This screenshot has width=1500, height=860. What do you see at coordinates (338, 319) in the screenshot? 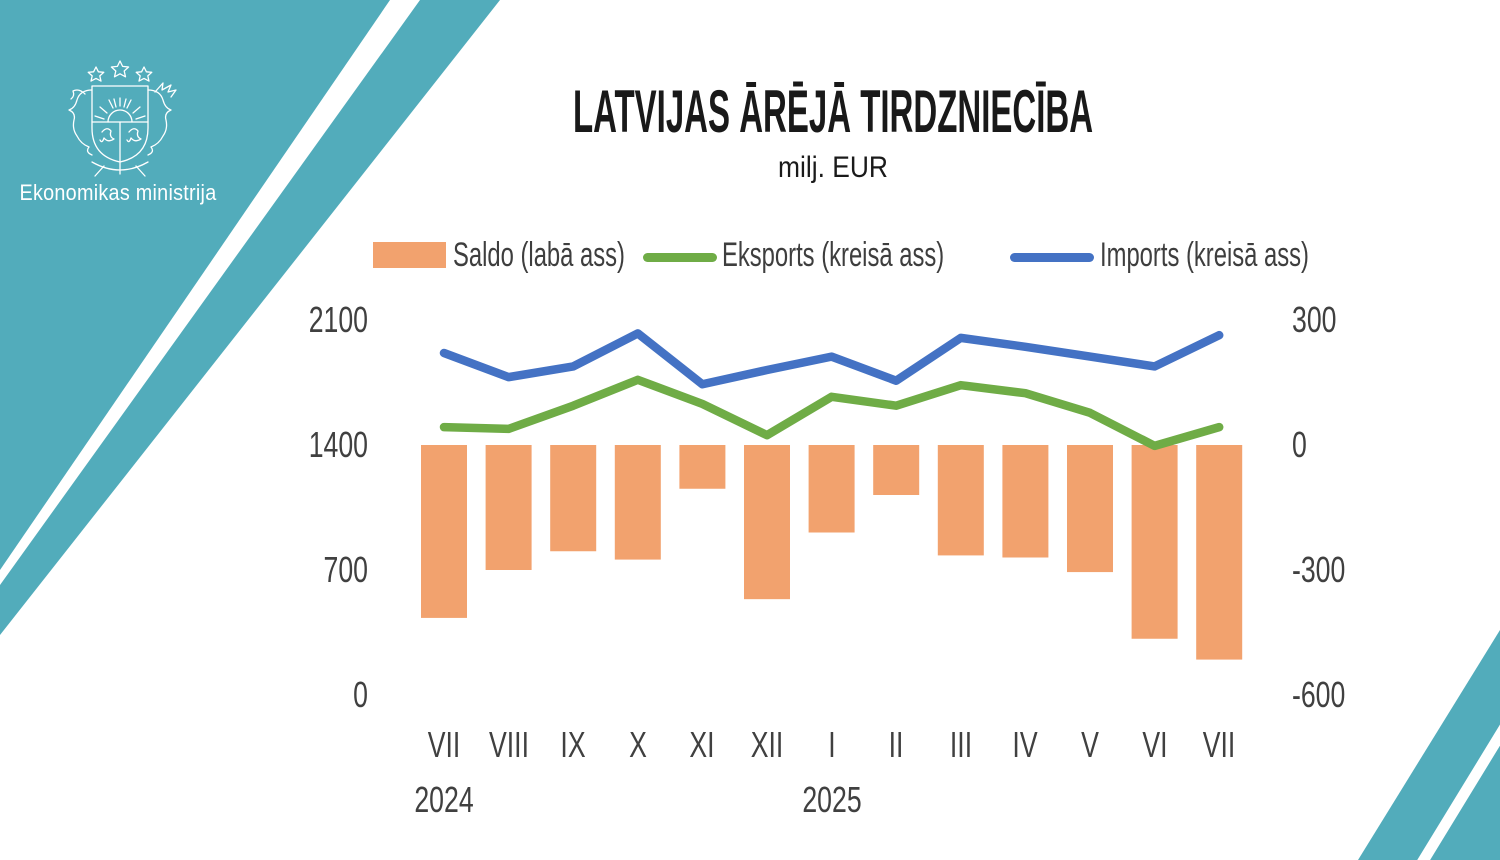
I see `left-axis-tick-2100: 2100` at bounding box center [338, 319].